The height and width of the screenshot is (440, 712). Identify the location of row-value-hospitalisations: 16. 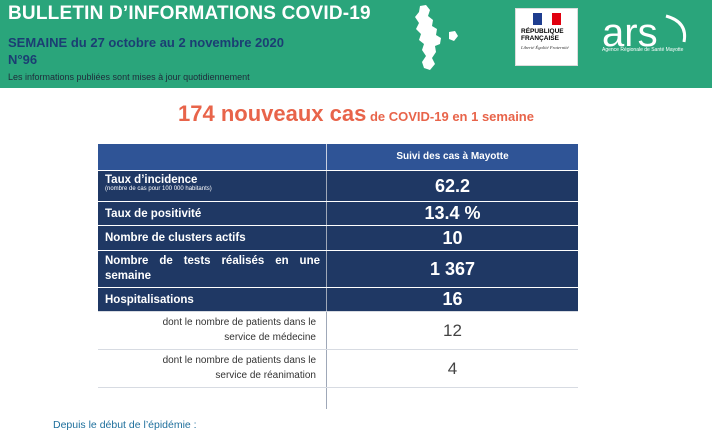
(452, 299).